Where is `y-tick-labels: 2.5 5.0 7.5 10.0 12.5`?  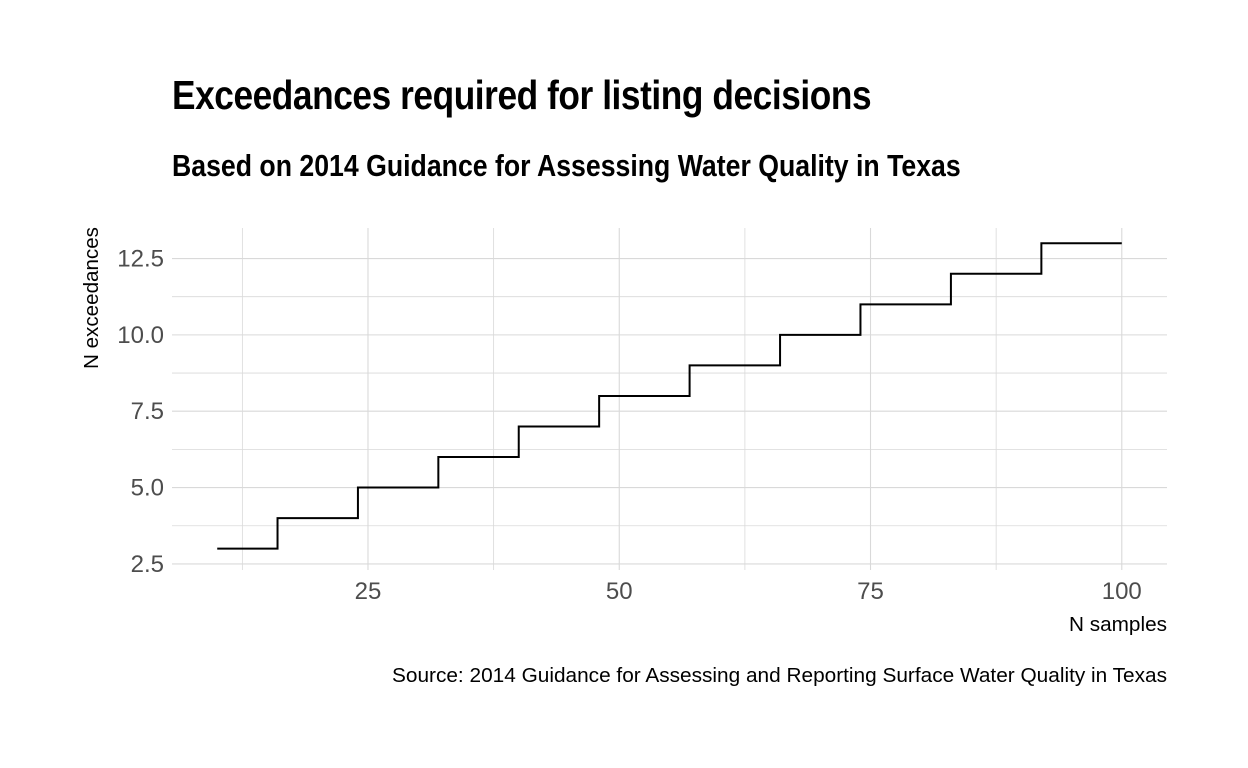
y-tick-labels: 2.5 5.0 7.5 10.0 12.5 is located at coordinates (140, 412).